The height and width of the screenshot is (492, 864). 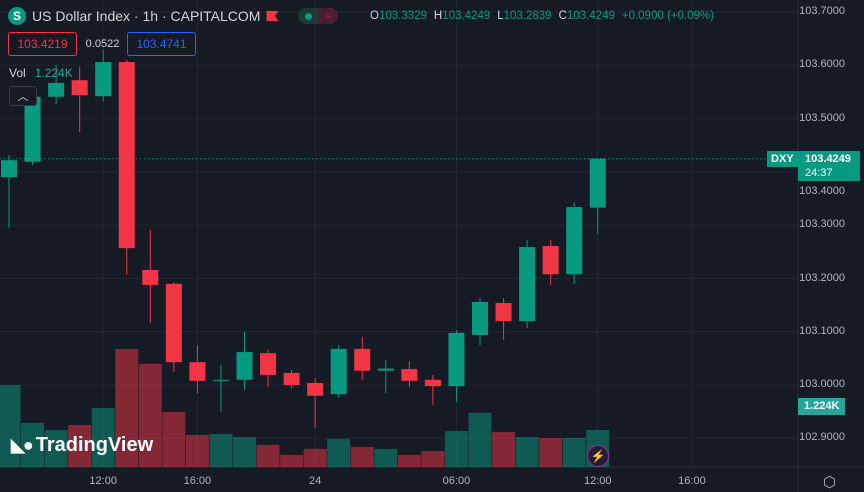 What do you see at coordinates (782, 159) in the screenshot?
I see `symbol-tag: DXY` at bounding box center [782, 159].